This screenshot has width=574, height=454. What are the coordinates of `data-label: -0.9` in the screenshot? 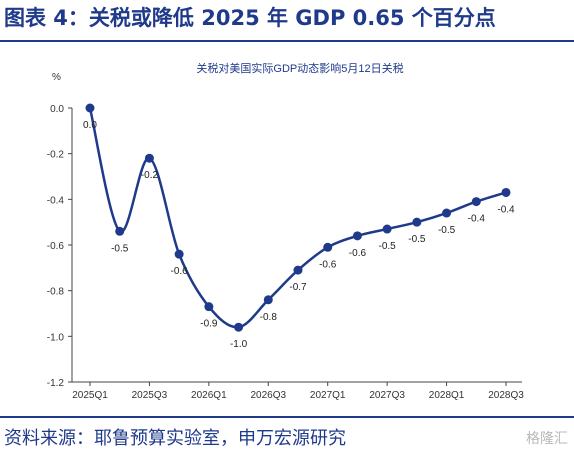 It's located at (209, 324).